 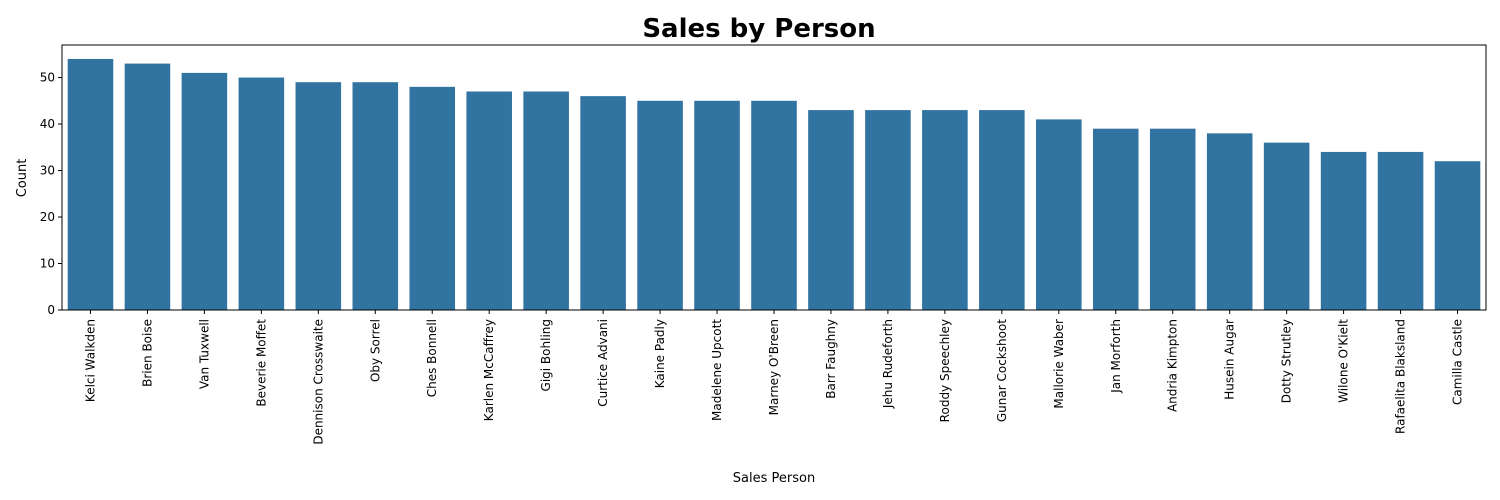 I want to click on x-tick-label: Madelene Upcott, so click(x=717, y=370).